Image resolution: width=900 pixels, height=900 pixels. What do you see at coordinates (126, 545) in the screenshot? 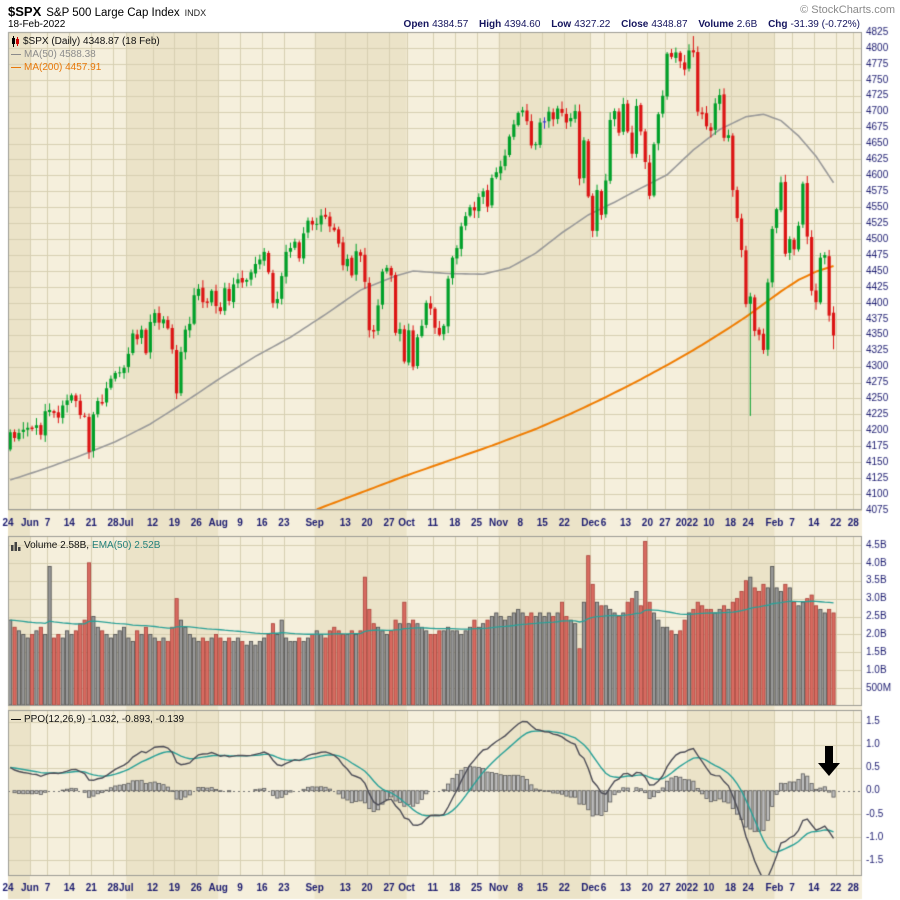
I see `volume-ema-label: EMA(50) 2.52B` at bounding box center [126, 545].